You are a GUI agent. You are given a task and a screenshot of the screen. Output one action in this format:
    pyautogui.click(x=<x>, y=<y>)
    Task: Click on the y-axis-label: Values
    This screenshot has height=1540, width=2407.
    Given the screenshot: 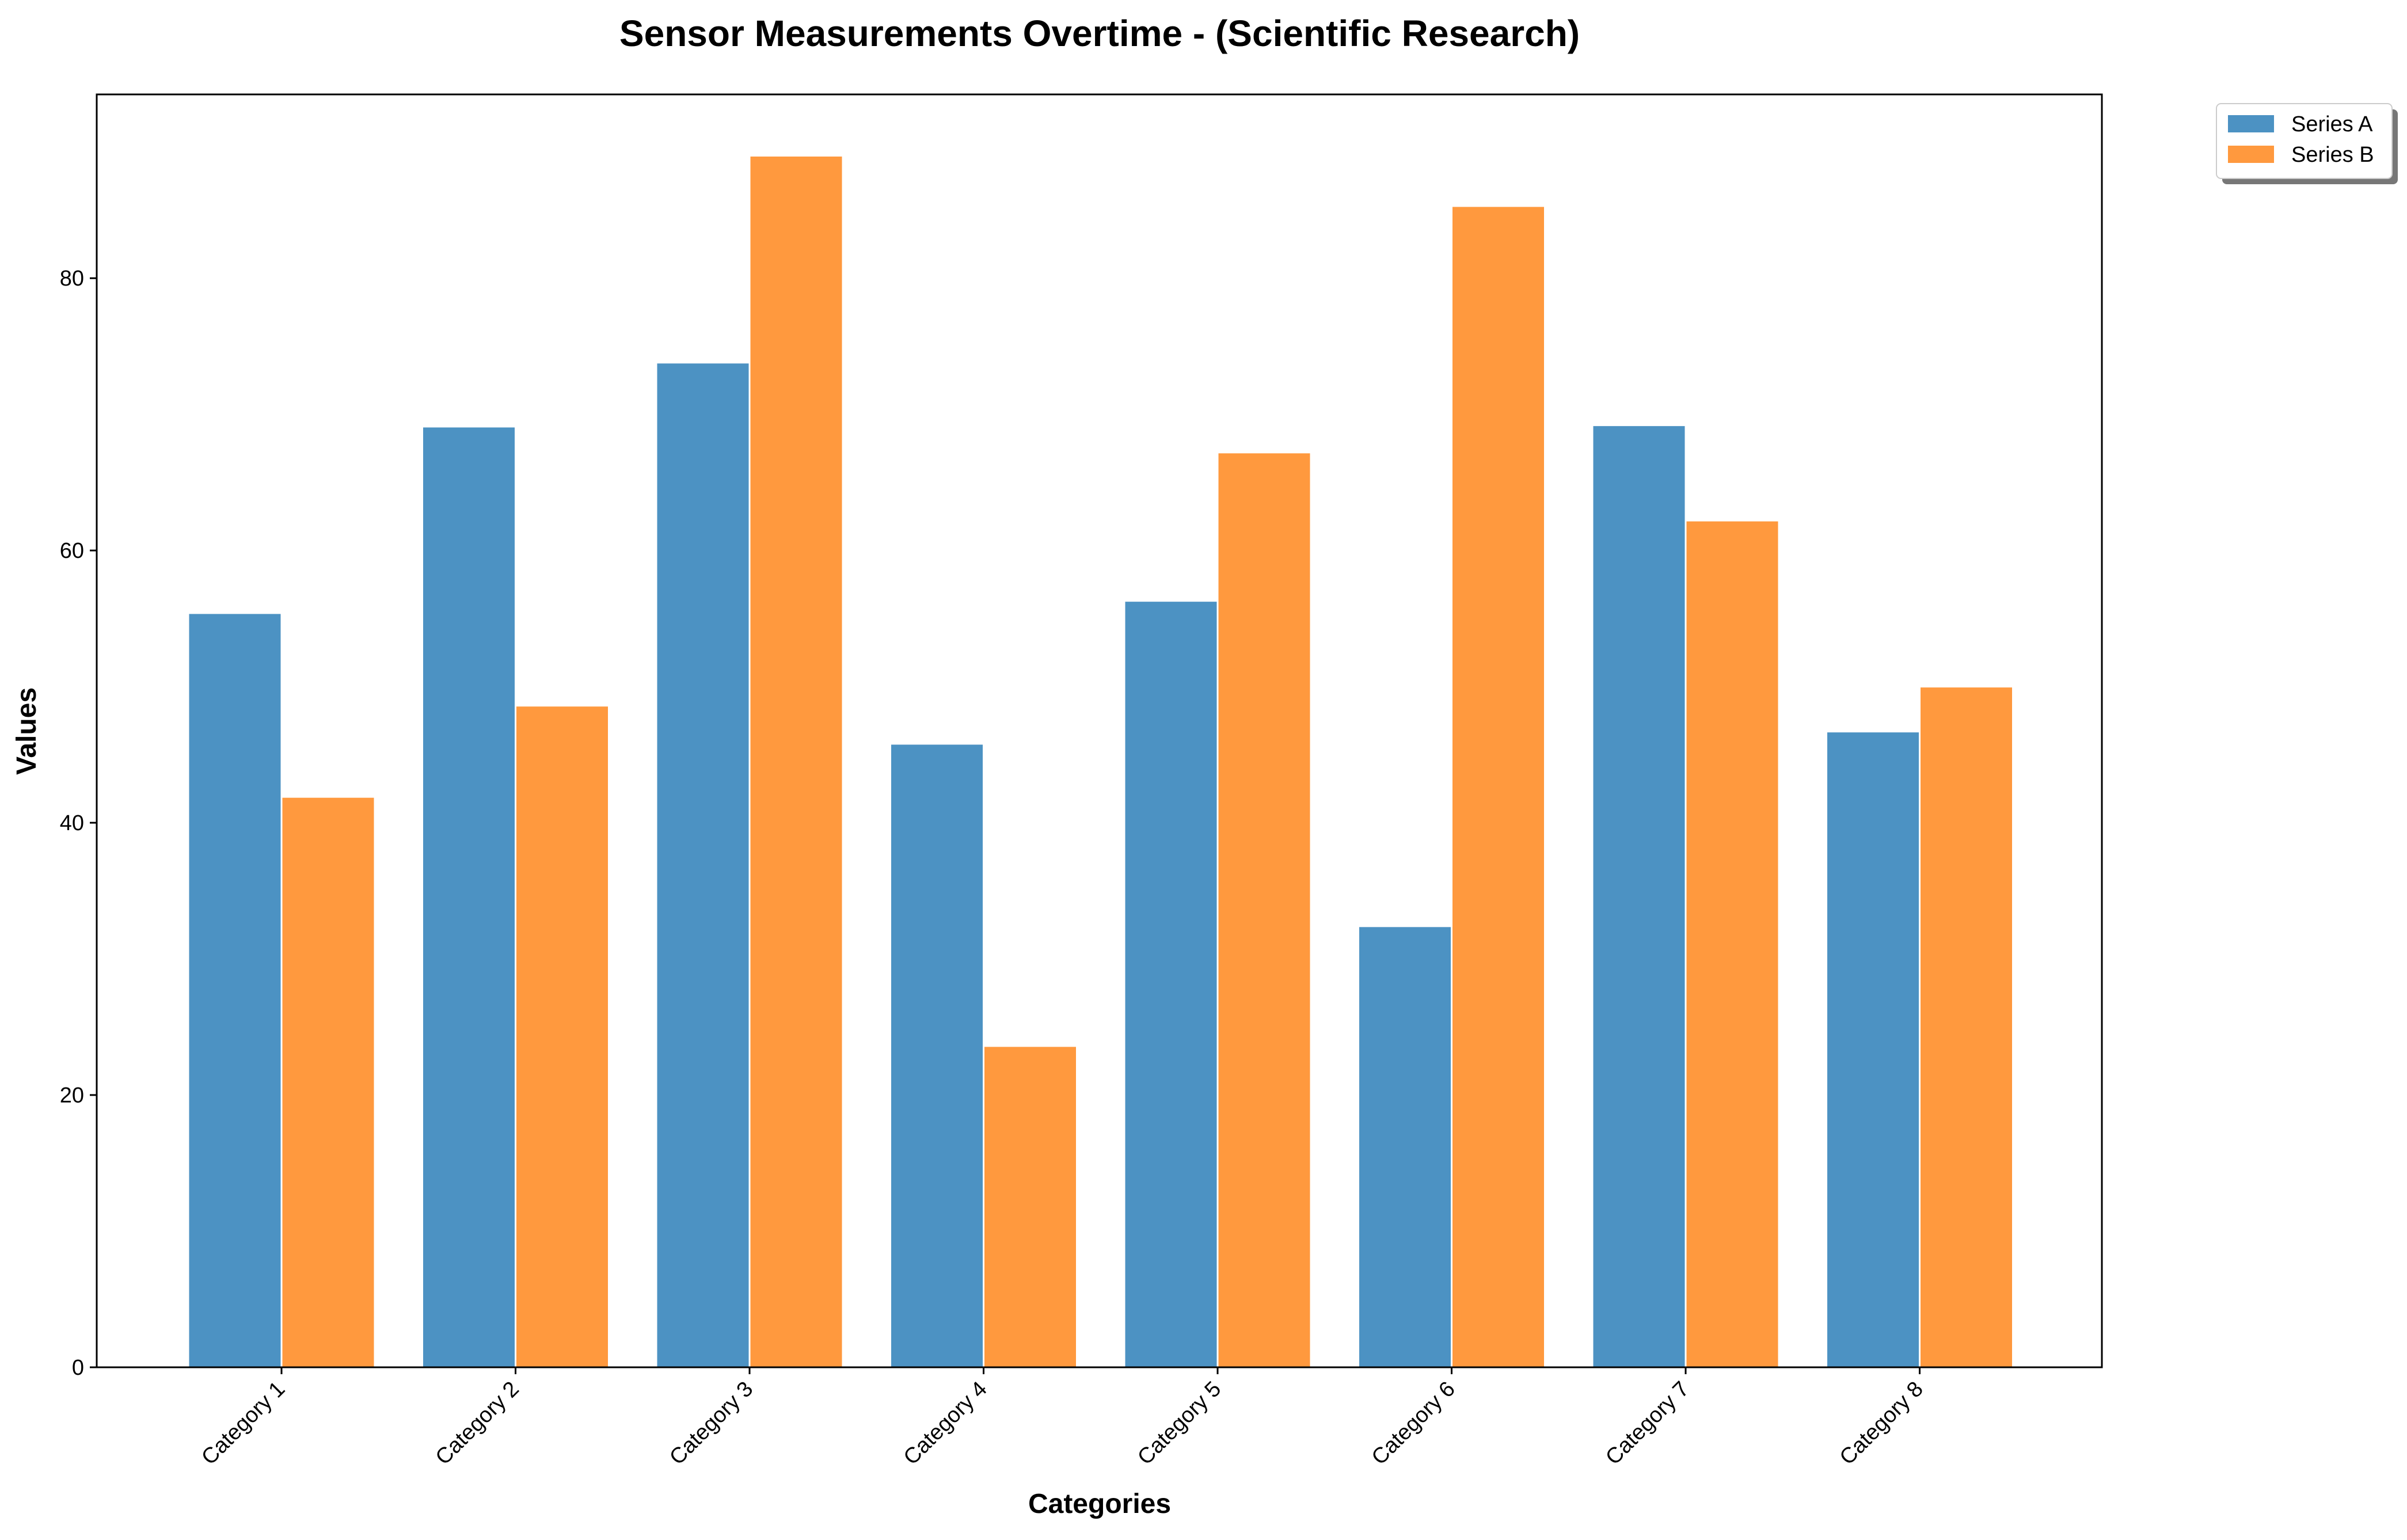 What is the action you would take?
    pyautogui.click(x=27, y=731)
    